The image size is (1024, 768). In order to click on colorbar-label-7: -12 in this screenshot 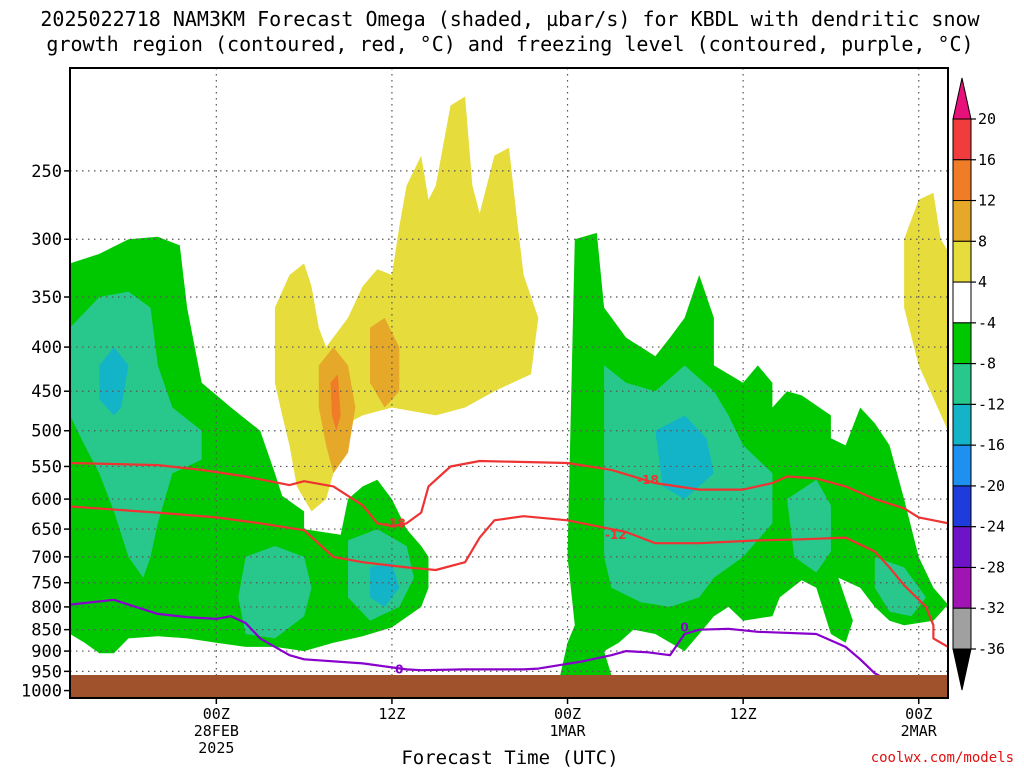, I will do `click(991, 404)`.